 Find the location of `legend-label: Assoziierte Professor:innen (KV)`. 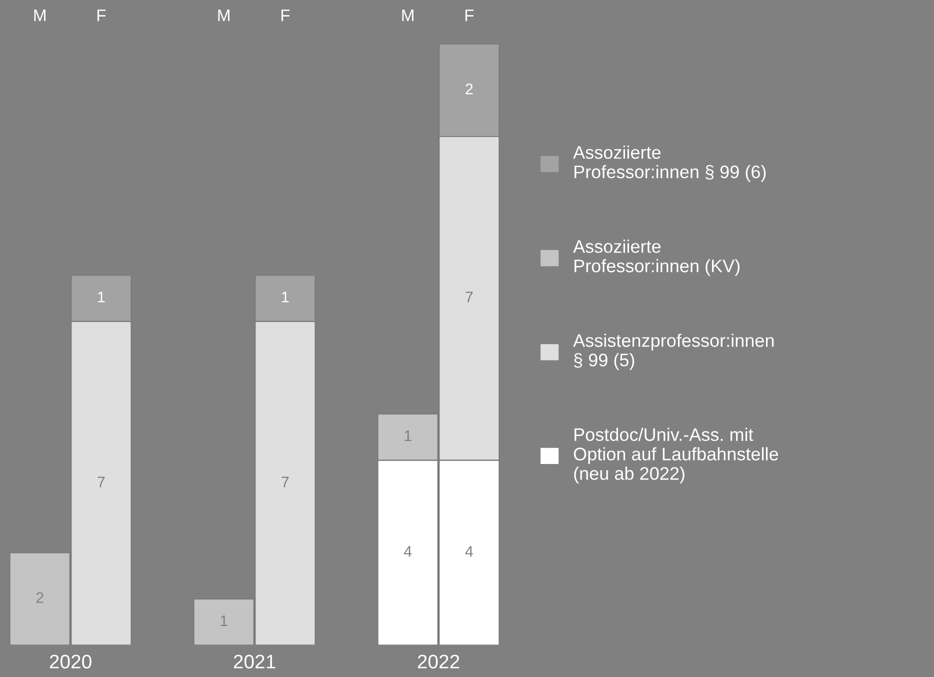

legend-label: Assoziierte Professor:innen (KV) is located at coordinates (656, 258).